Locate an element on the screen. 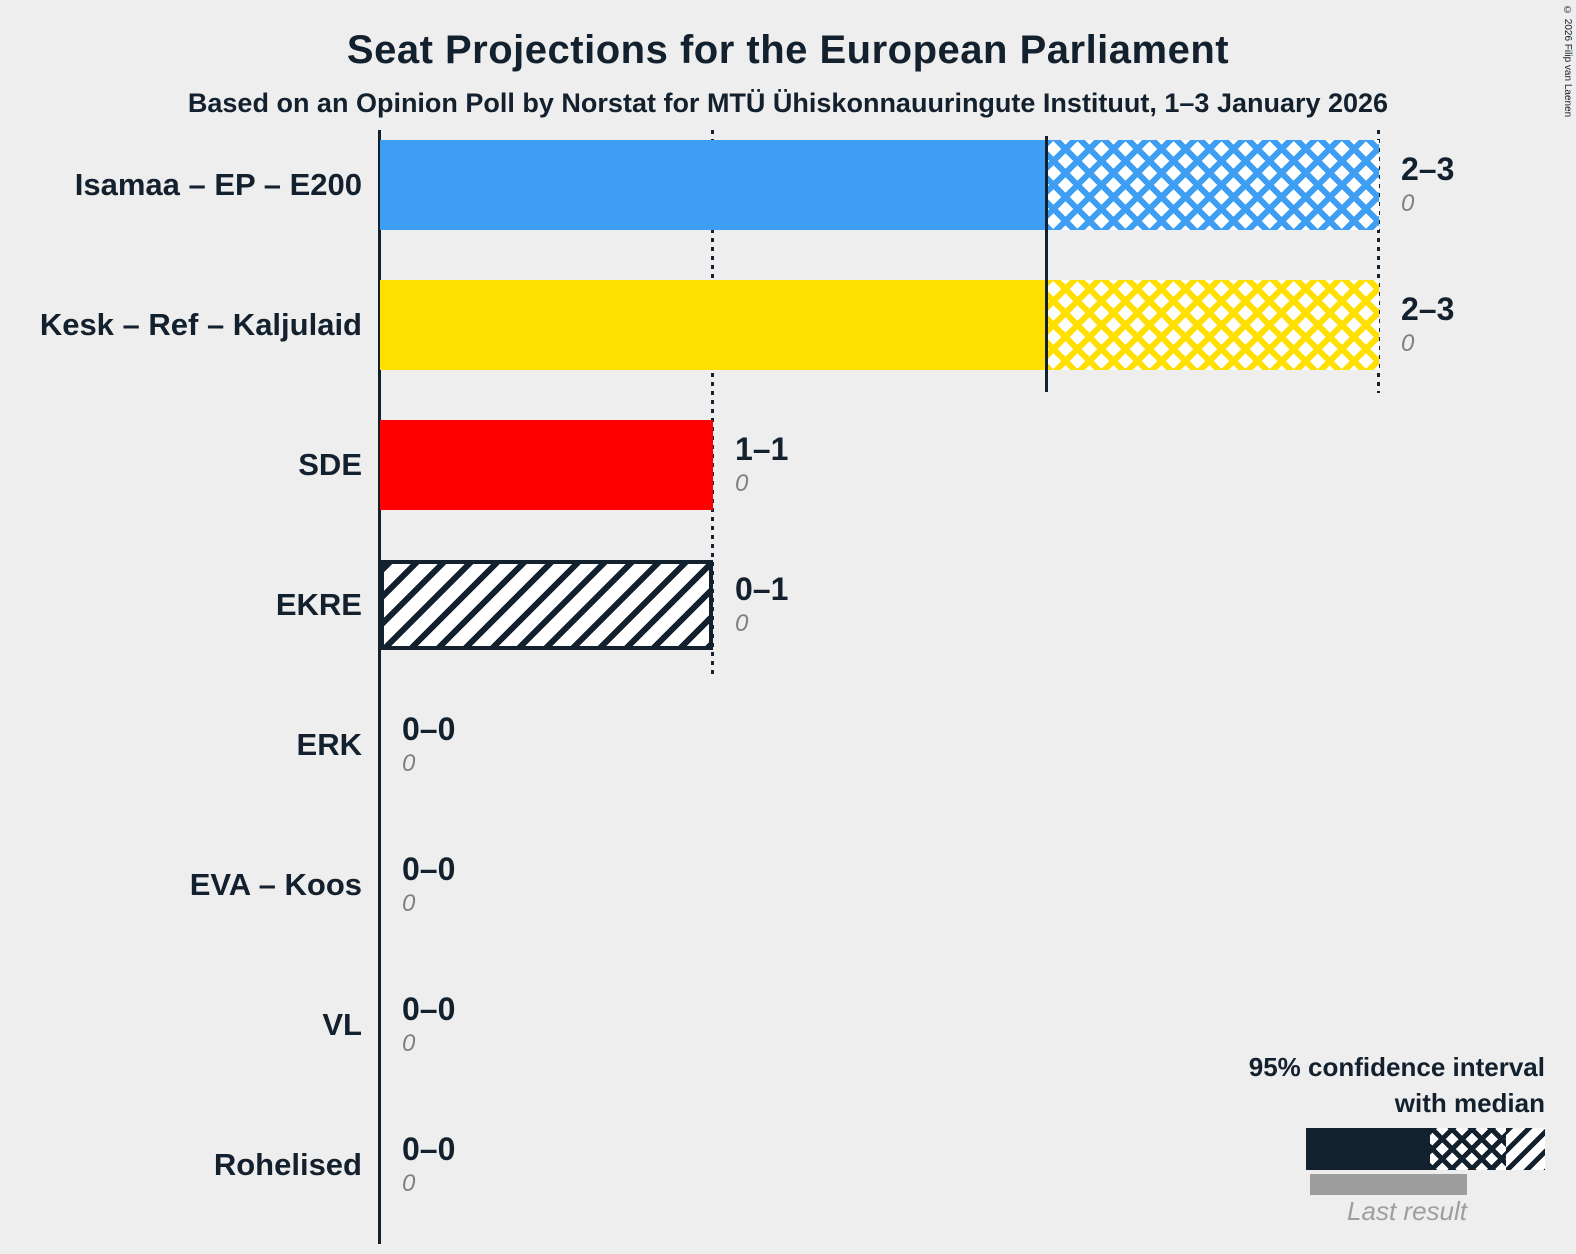  ci-diagonal-hatch-segment is located at coordinates (546, 605).